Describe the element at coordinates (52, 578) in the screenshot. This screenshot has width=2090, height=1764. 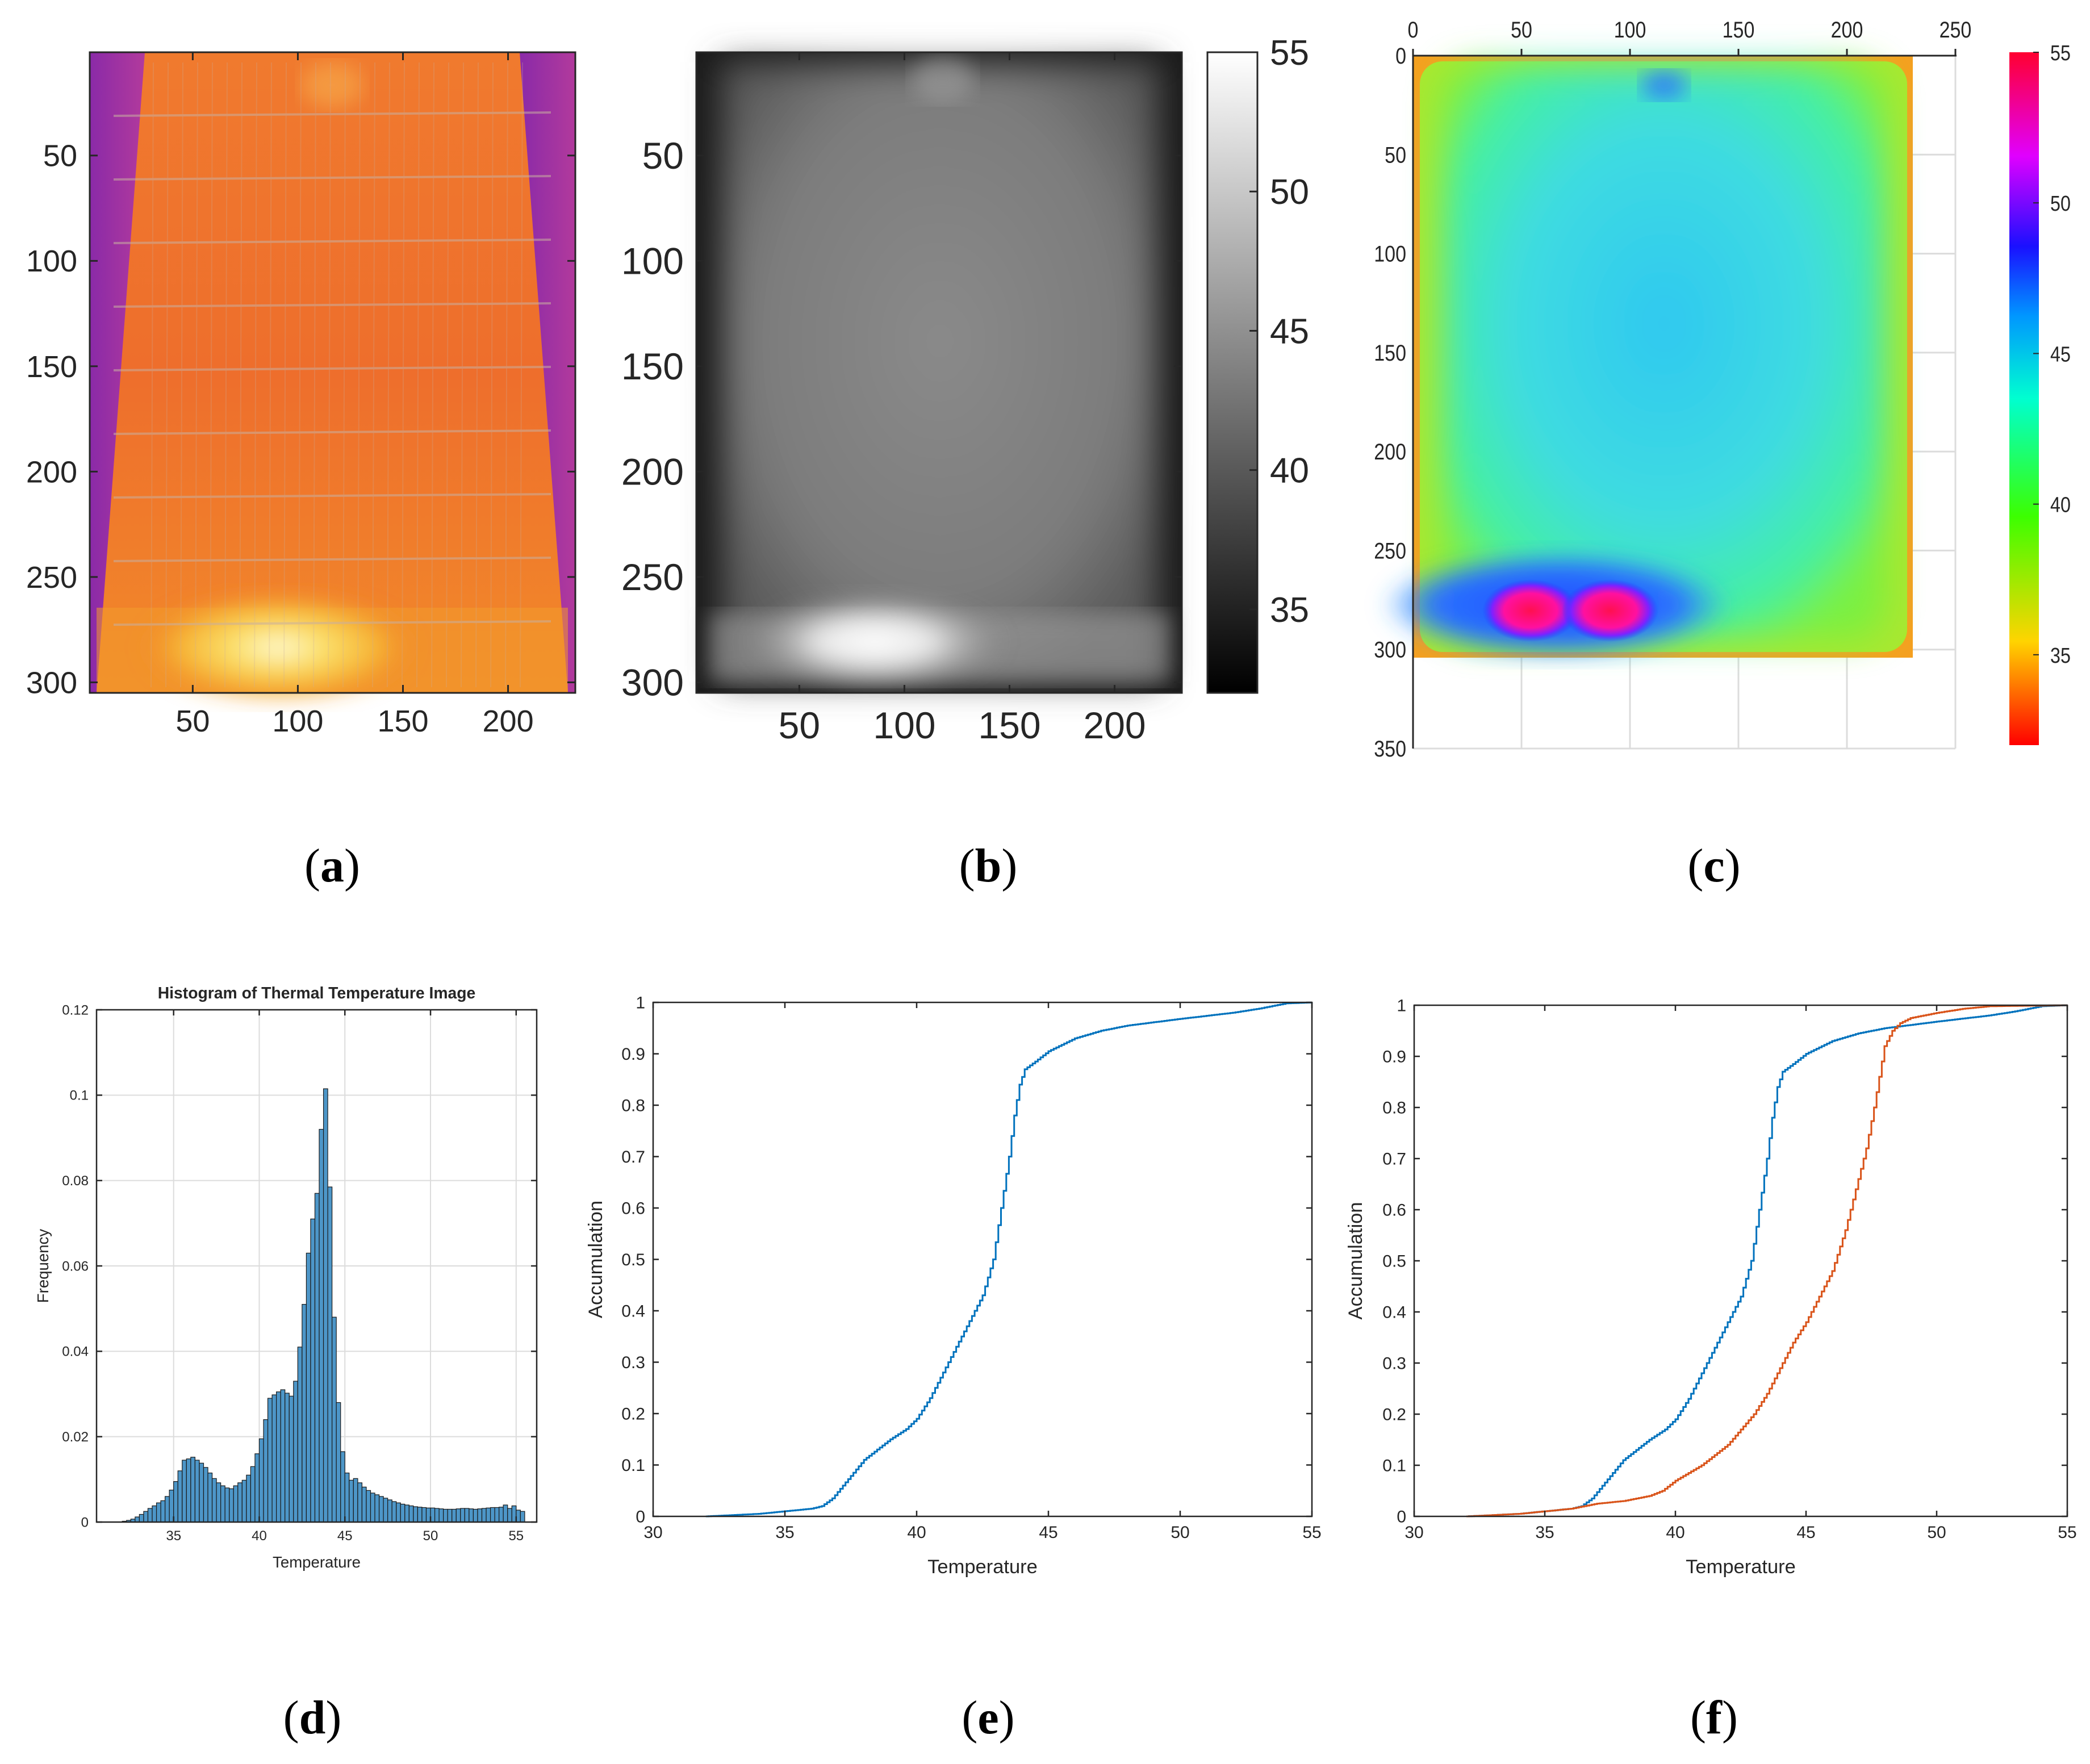
I see `y-tick-label: 250` at that location.